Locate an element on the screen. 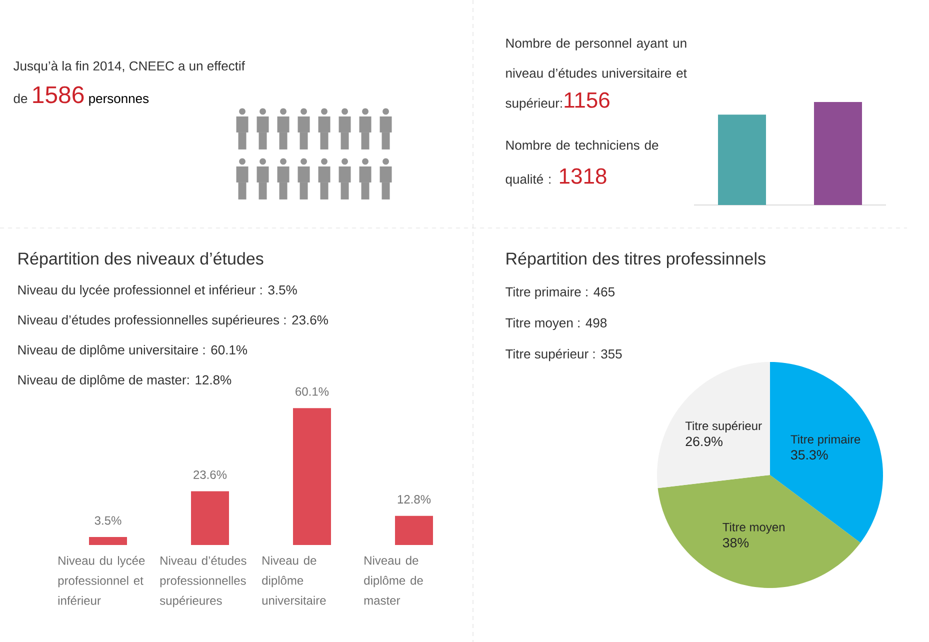  text: Niveau d’études professionnelles supérieures : 23.6% is located at coordinates (173, 321).